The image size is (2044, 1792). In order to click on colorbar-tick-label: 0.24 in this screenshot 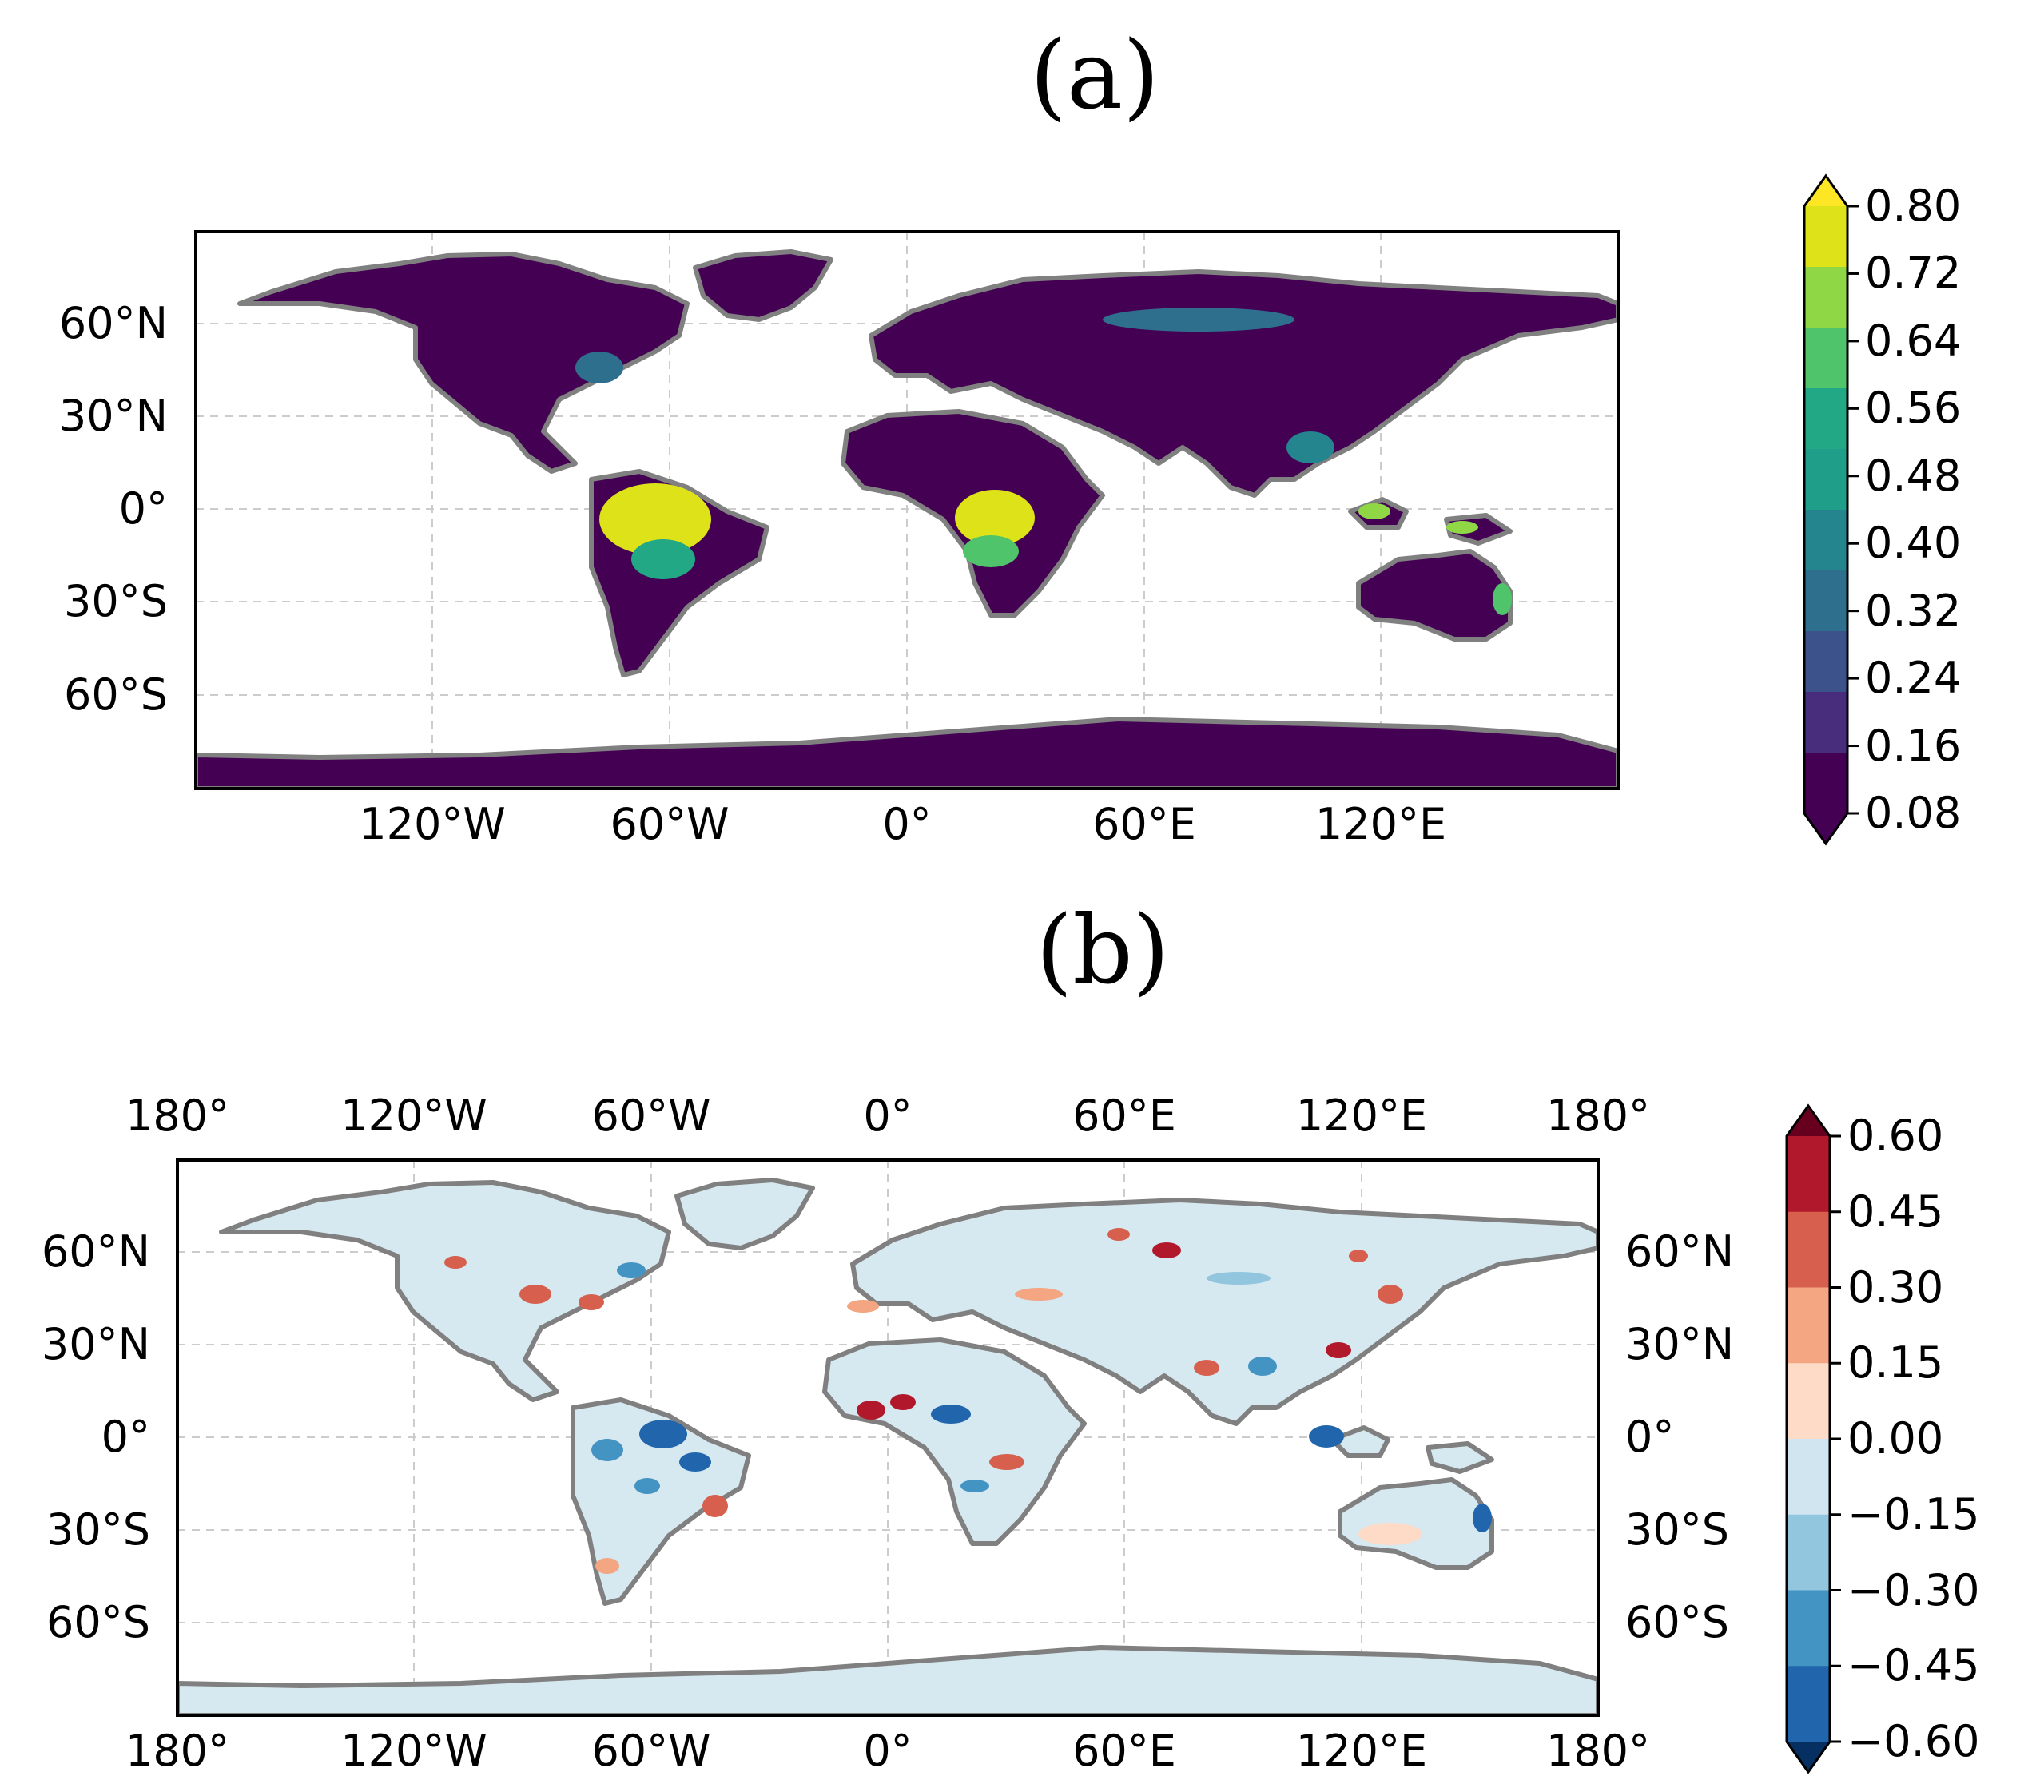, I will do `click(1913, 679)`.